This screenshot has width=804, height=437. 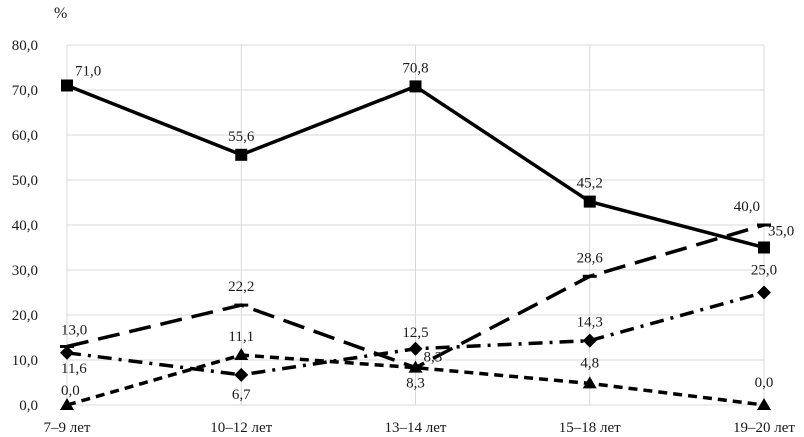 What do you see at coordinates (25, 361) in the screenshot?
I see `y-tick-label: 10,0` at bounding box center [25, 361].